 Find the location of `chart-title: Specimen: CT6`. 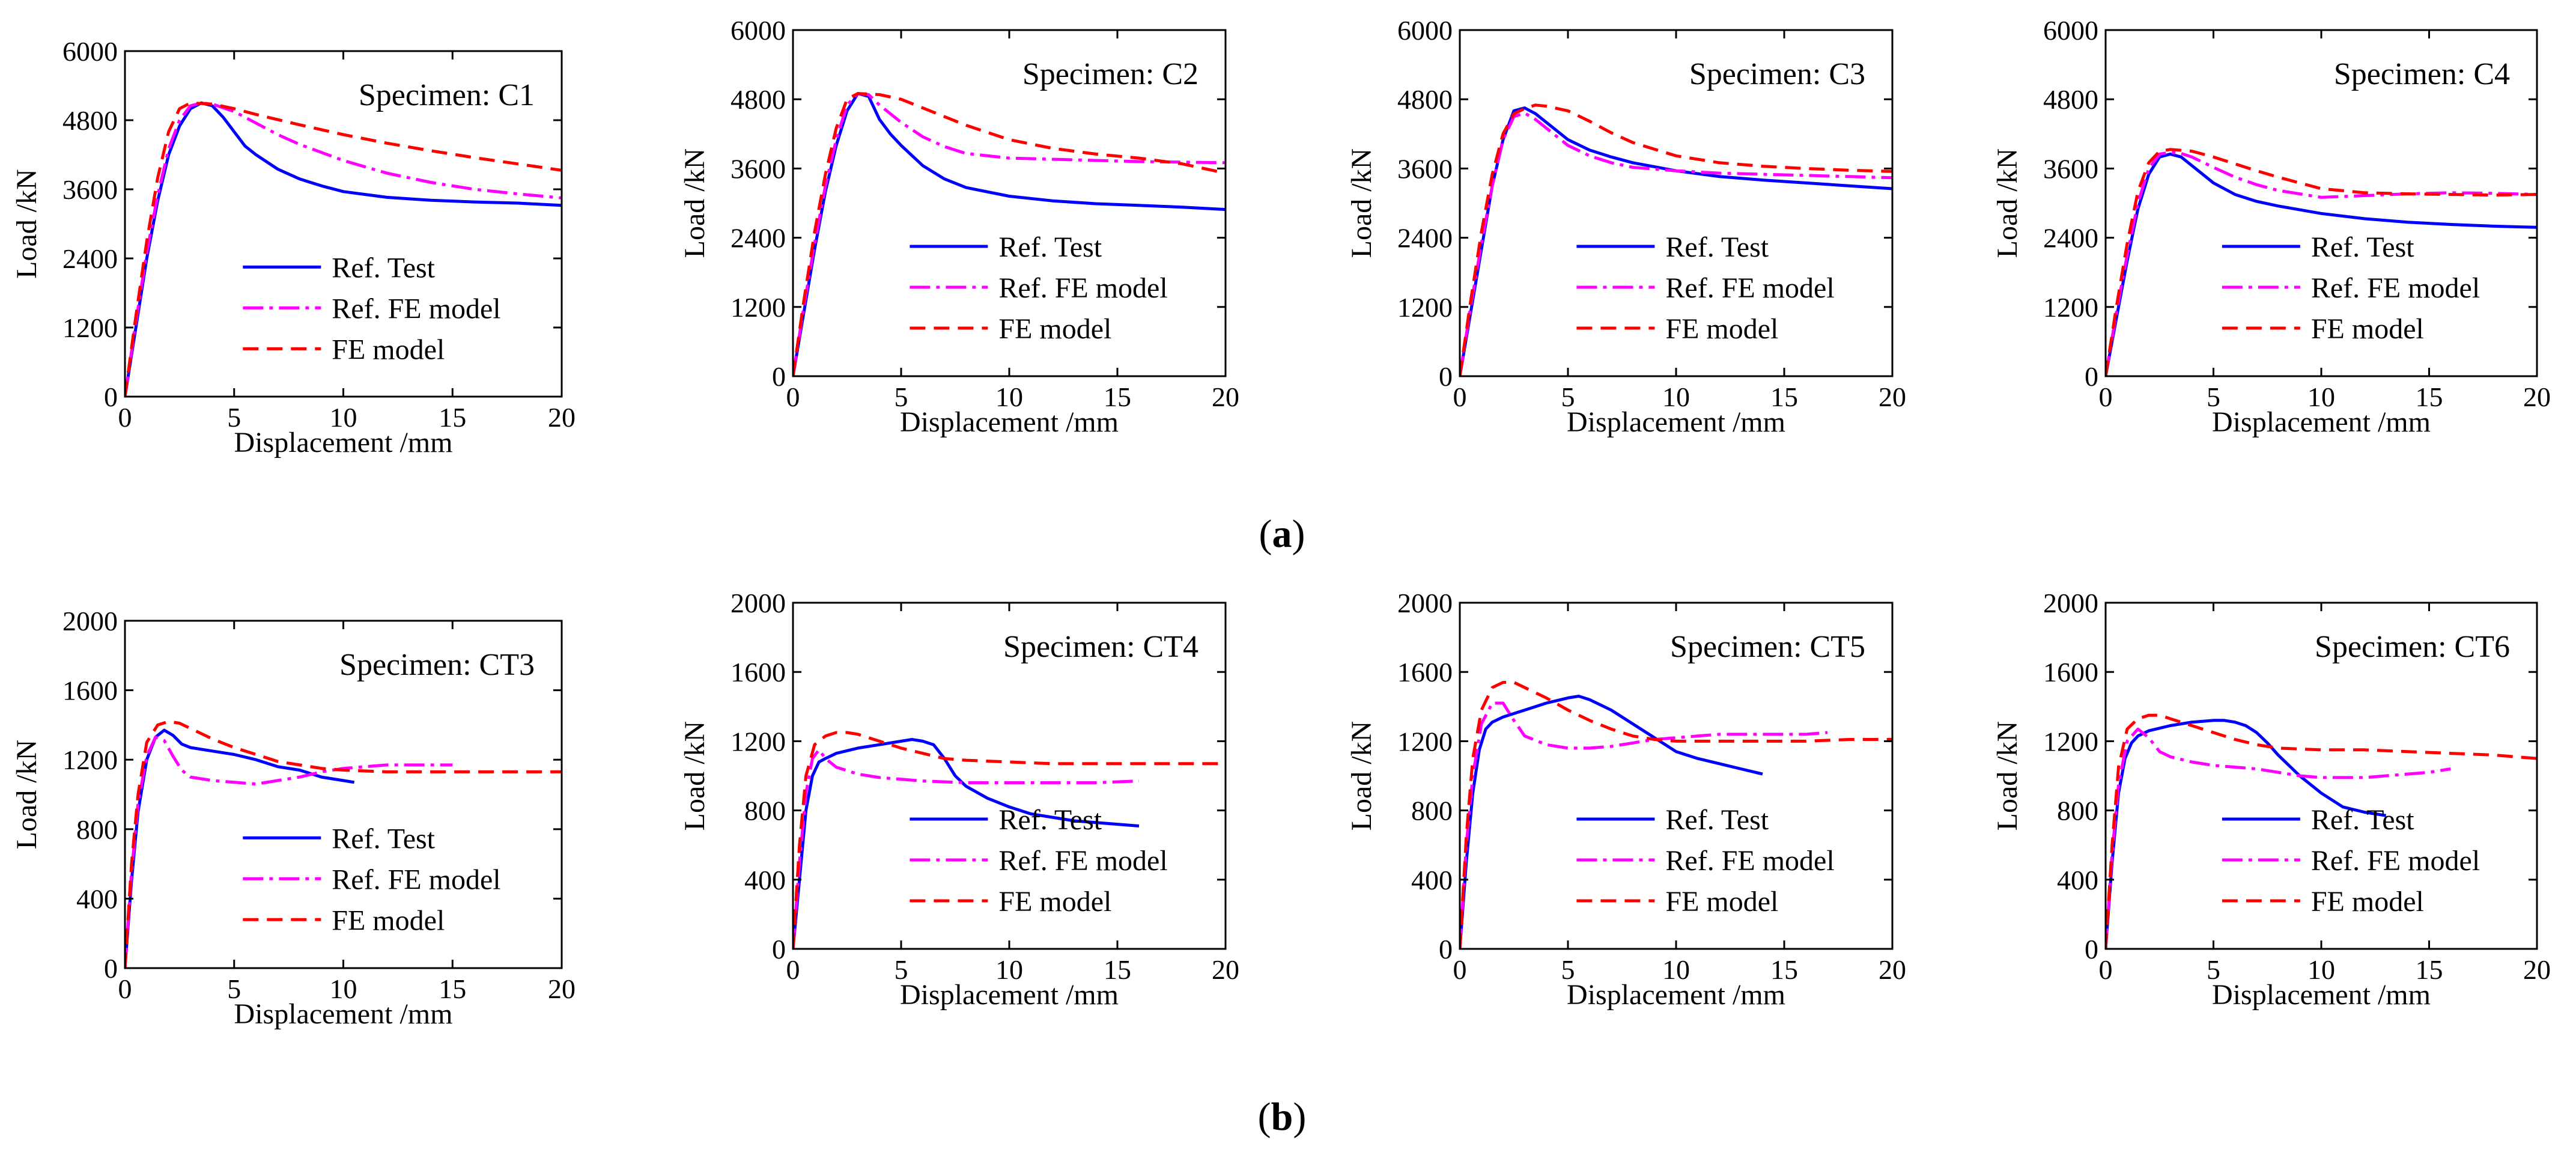

chart-title: Specimen: CT6 is located at coordinates (2412, 647).